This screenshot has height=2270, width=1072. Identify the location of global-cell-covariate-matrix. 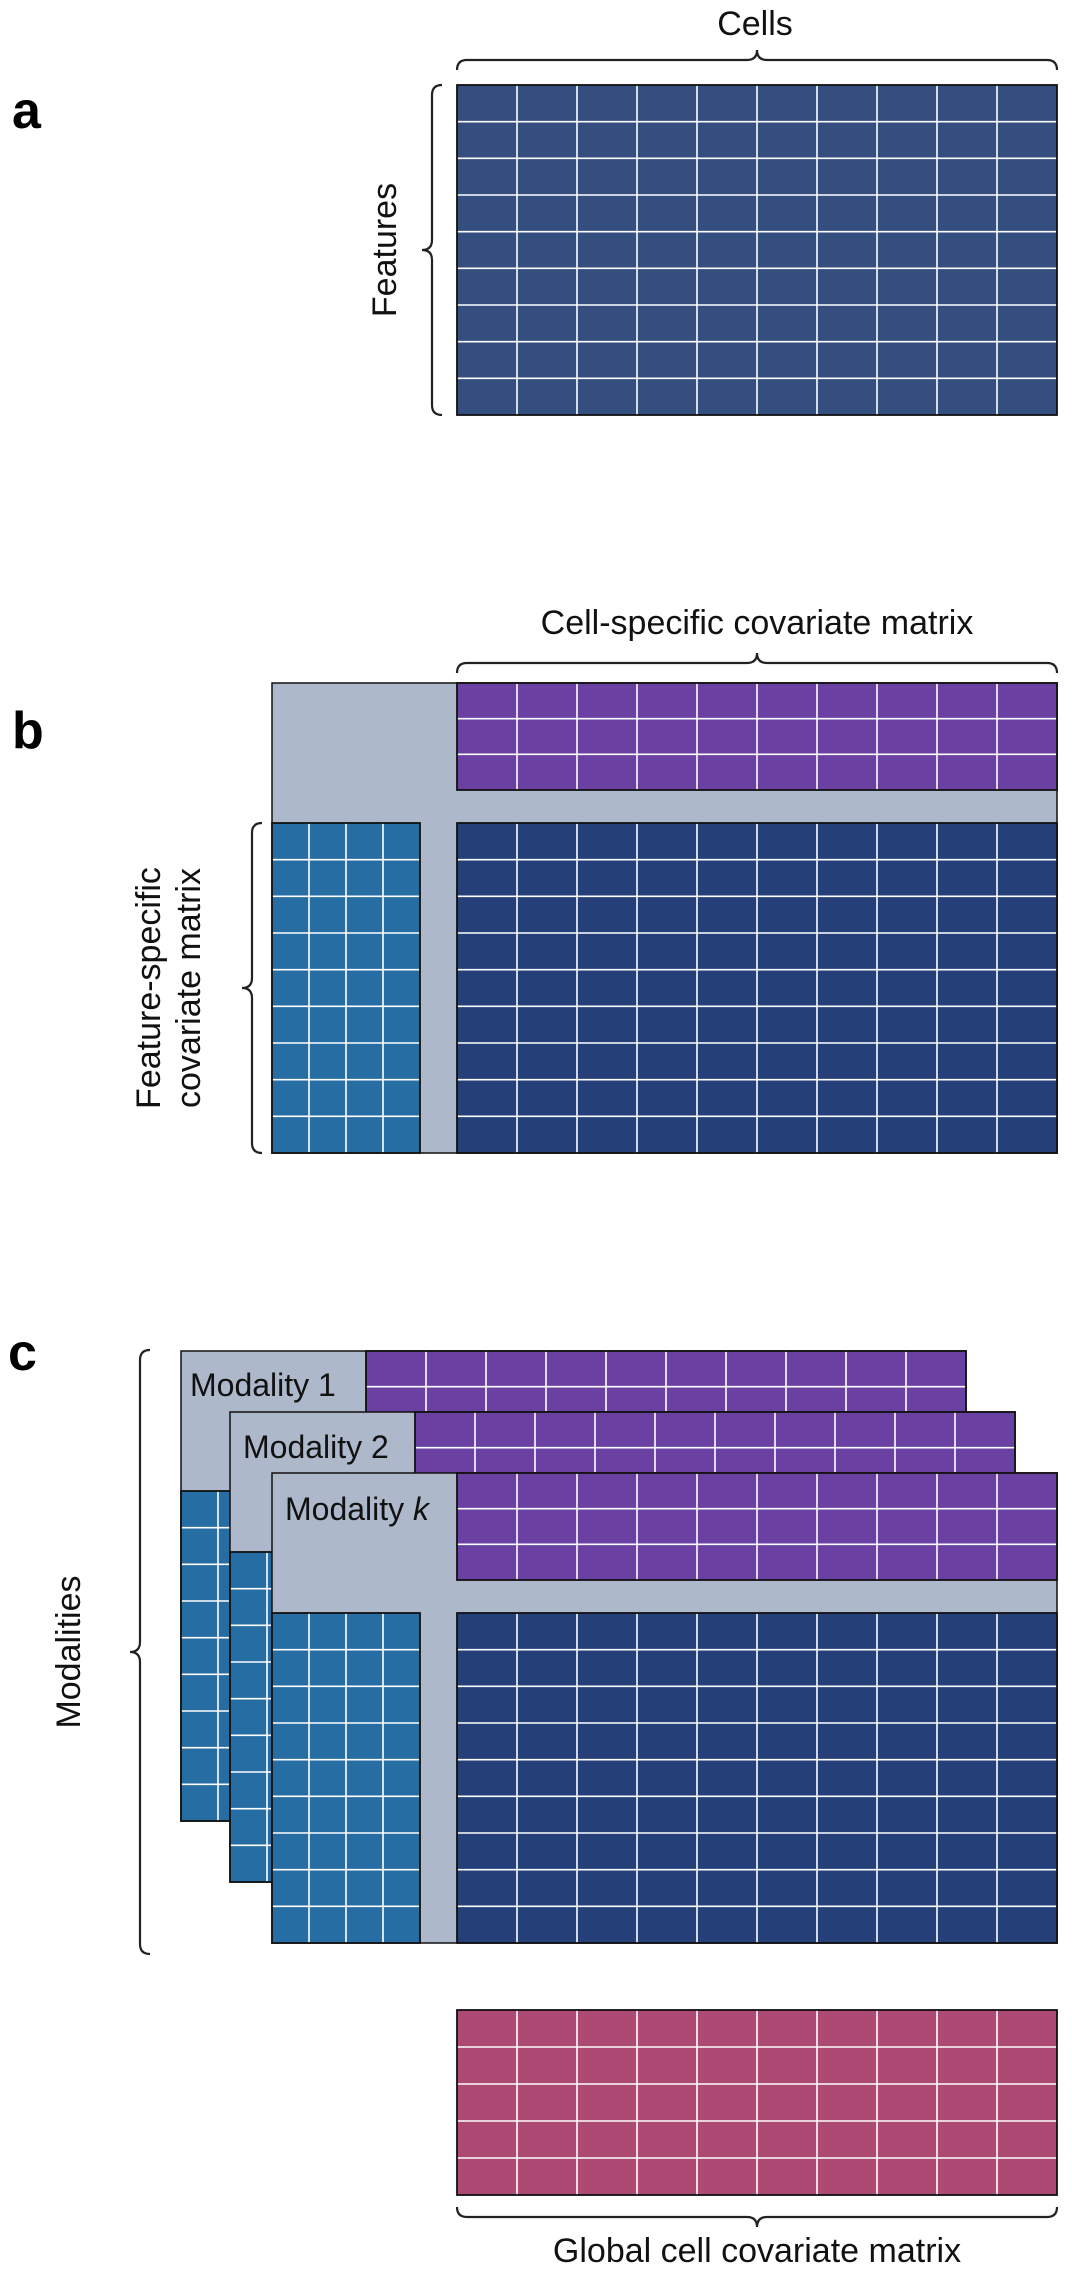
(757, 2102).